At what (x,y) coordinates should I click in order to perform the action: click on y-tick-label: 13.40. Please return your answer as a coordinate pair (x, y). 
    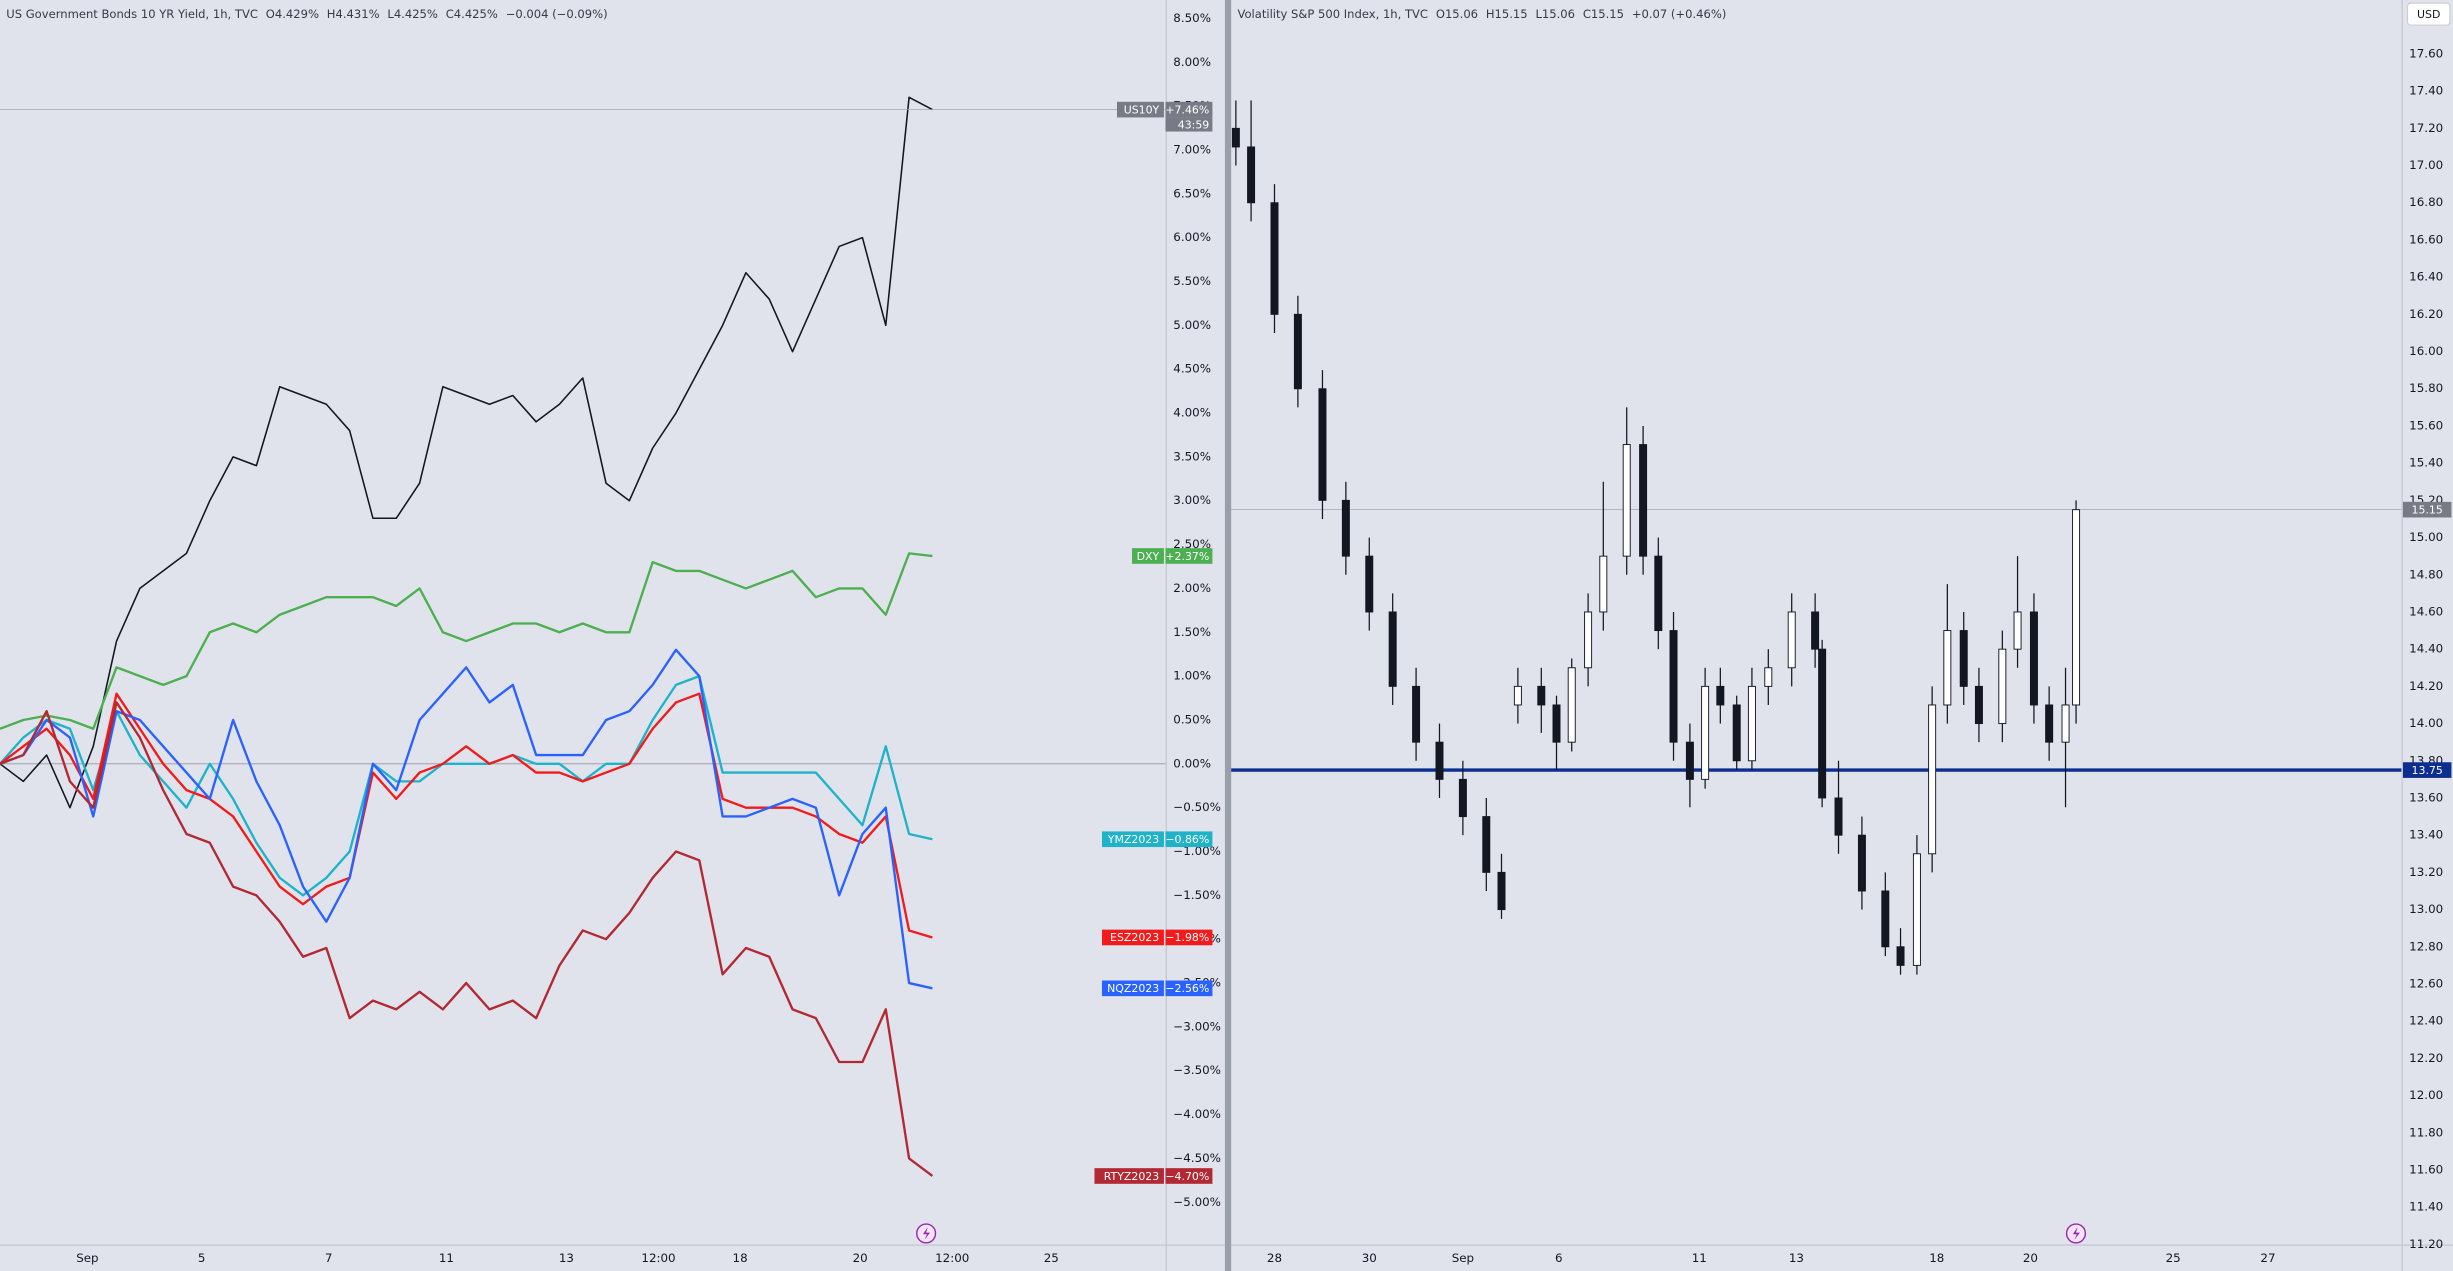
    Looking at the image, I should click on (2426, 835).